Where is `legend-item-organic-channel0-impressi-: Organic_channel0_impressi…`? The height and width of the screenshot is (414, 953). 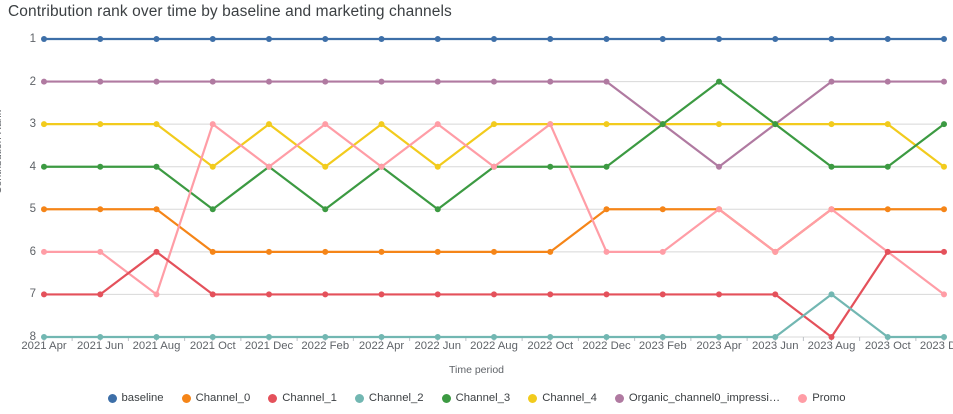 legend-item-organic-channel0-impressi-: Organic_channel0_impressi… is located at coordinates (697, 398).